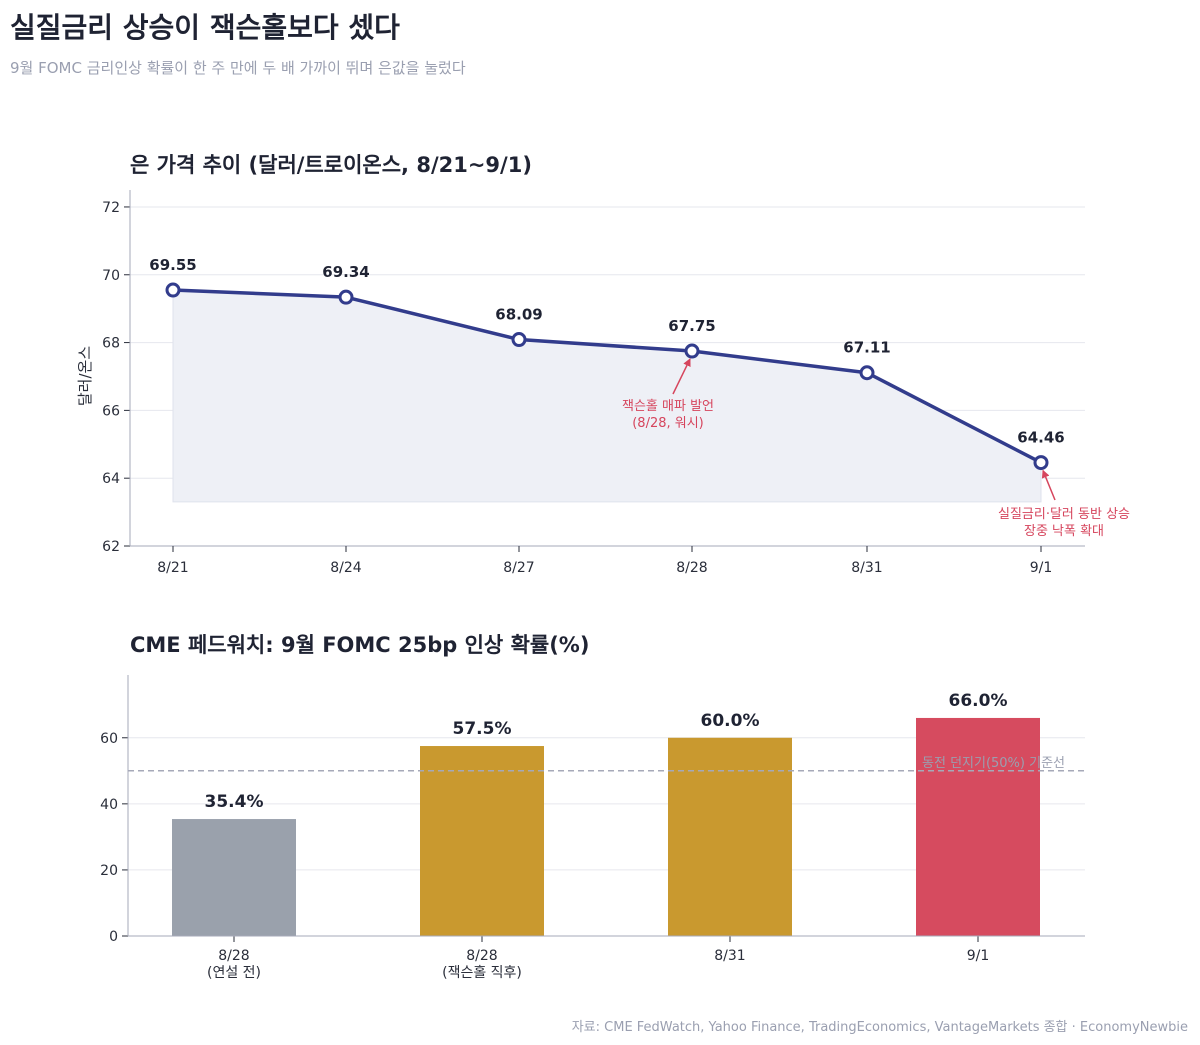  What do you see at coordinates (109, 805) in the screenshot?
I see `y-tick-label: 40` at bounding box center [109, 805].